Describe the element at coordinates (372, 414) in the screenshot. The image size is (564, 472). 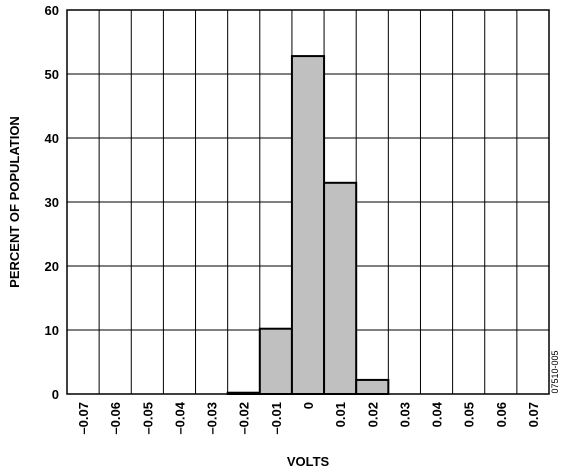
I see `x-tick-label: 0.02` at that location.